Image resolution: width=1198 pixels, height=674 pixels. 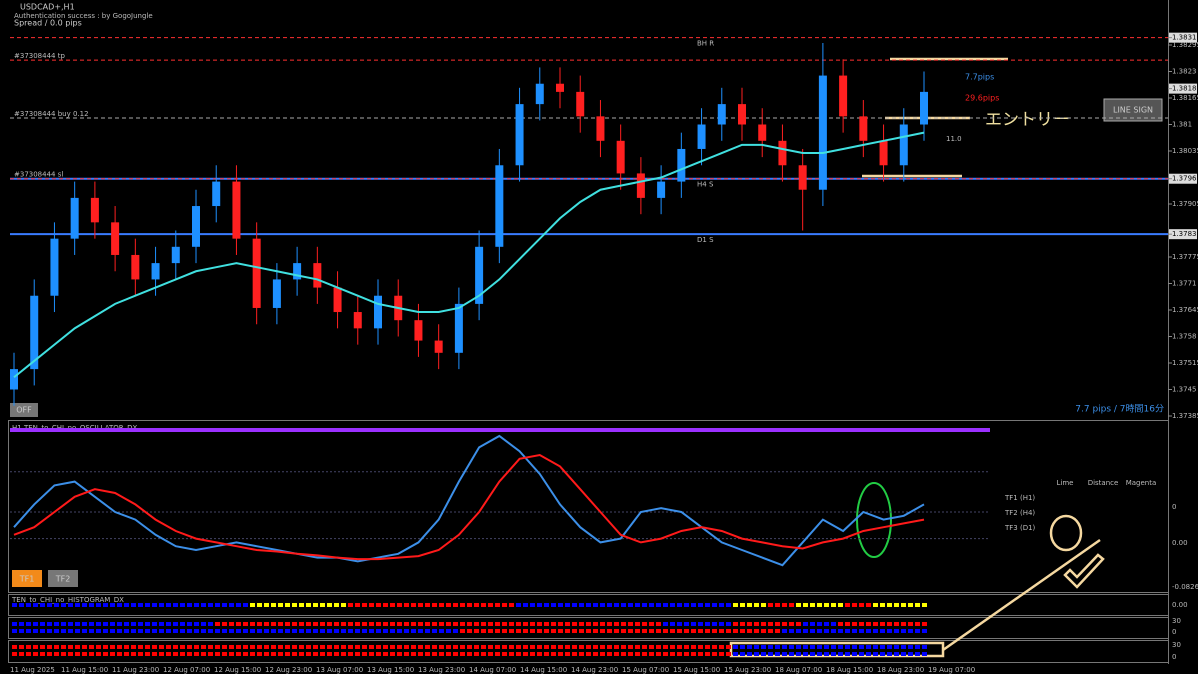 I want to click on level-label: #37308444 sl, so click(x=38, y=175).